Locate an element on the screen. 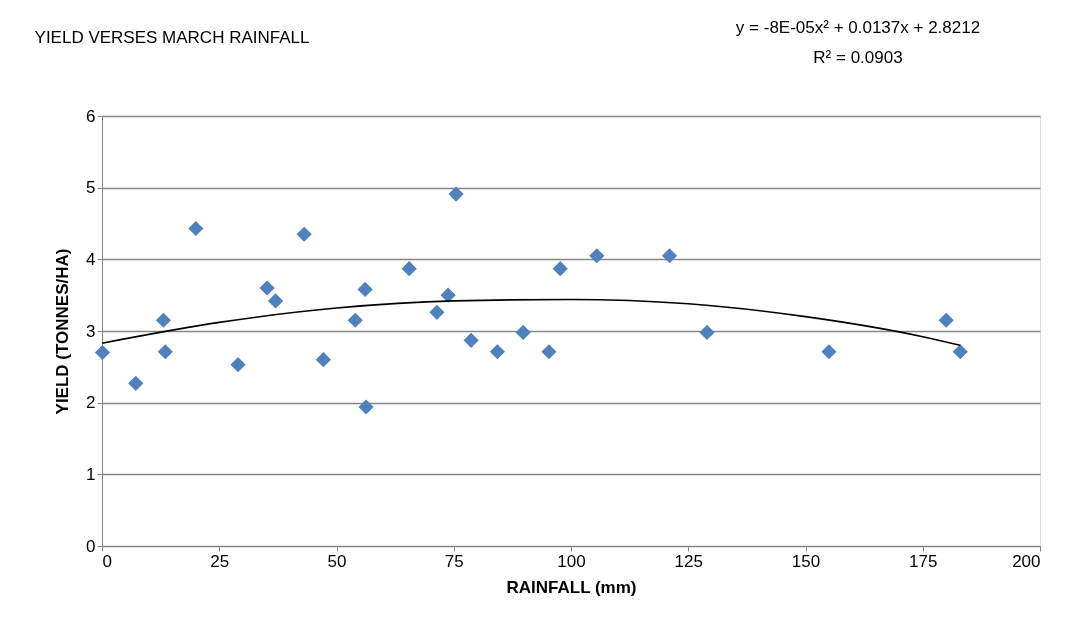  x-tick-label: 75 is located at coordinates (454, 561).